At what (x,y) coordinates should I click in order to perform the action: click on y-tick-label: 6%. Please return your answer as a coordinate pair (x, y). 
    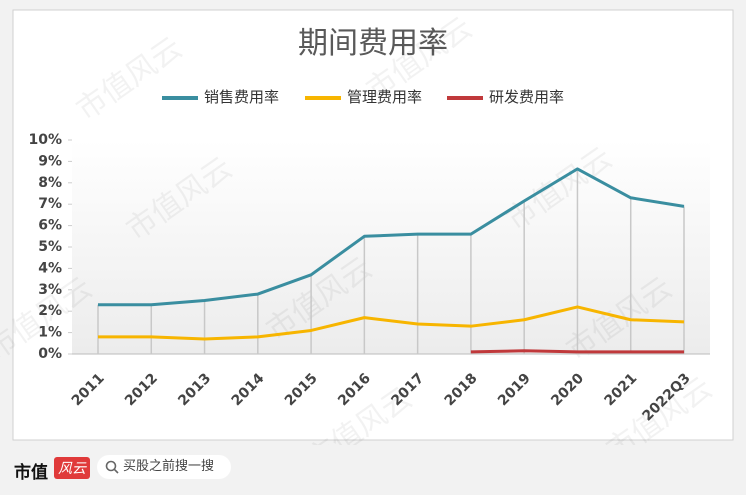
    Looking at the image, I should click on (50, 226).